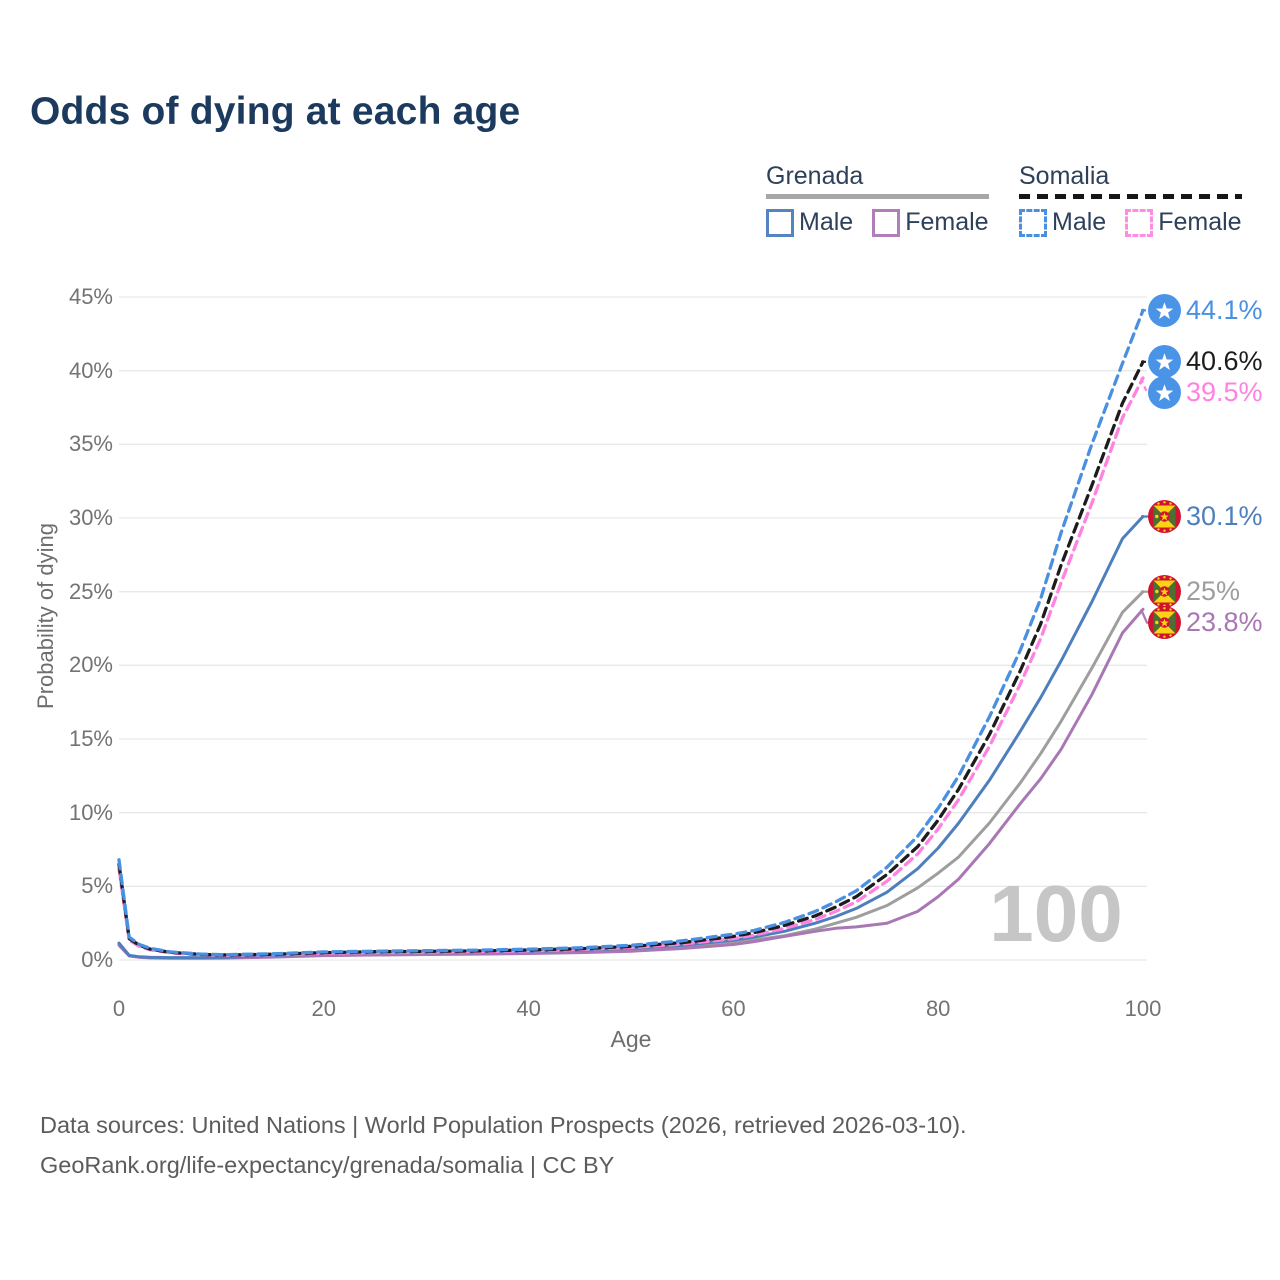 The image size is (1280, 1280). I want to click on x-axis-title: Age, so click(631, 1039).